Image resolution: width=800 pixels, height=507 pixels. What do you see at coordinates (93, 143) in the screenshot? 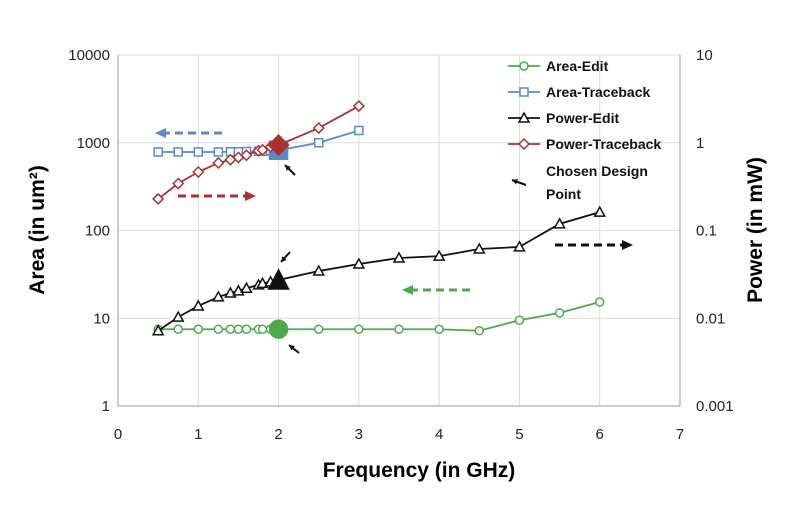
I see `y-tick-label: 1000` at bounding box center [93, 143].